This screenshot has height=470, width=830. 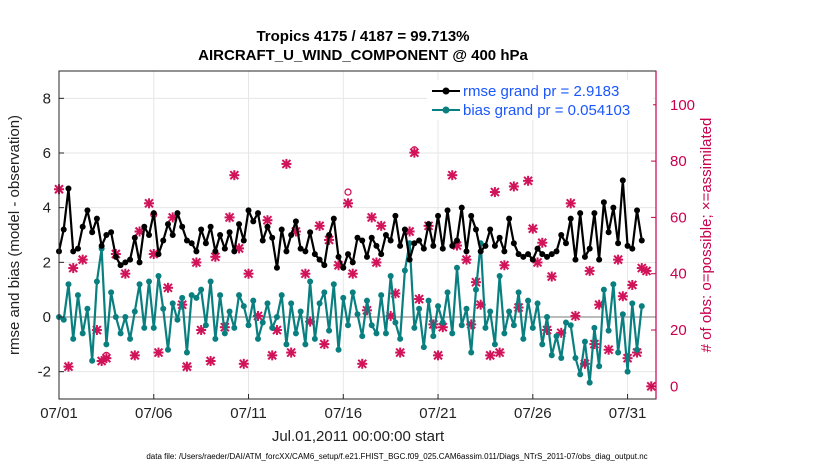 What do you see at coordinates (673, 246) in the screenshot?
I see `y-right-axis-ticks: 0 20 40 60 80 100` at bounding box center [673, 246].